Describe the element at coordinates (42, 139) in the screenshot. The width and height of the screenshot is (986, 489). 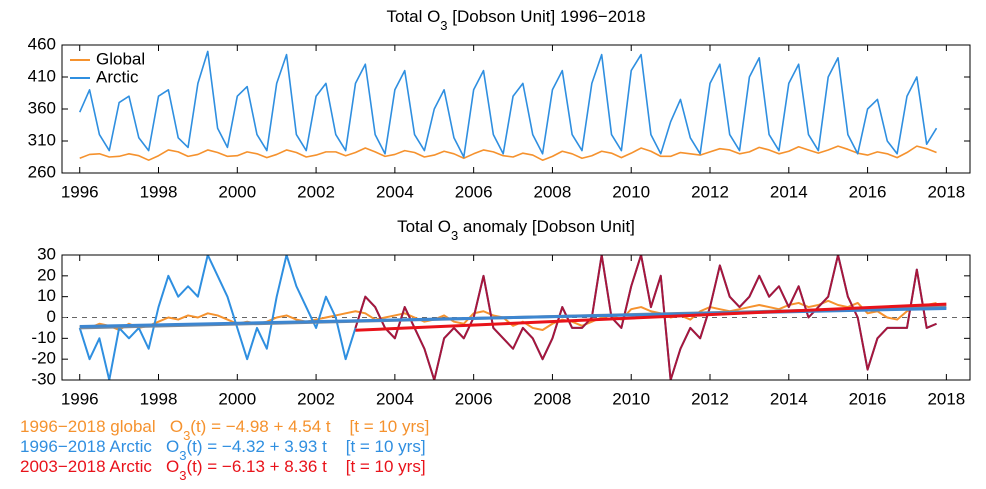
I see `y-tick-label: 310` at that location.